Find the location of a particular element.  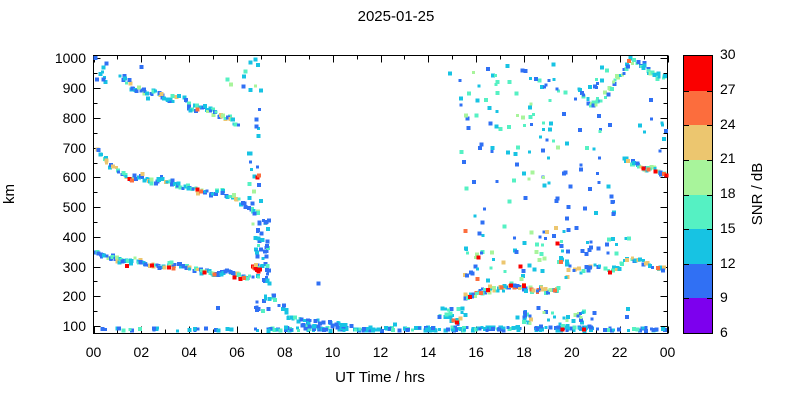

x-tick-label: 22 is located at coordinates (619, 352).